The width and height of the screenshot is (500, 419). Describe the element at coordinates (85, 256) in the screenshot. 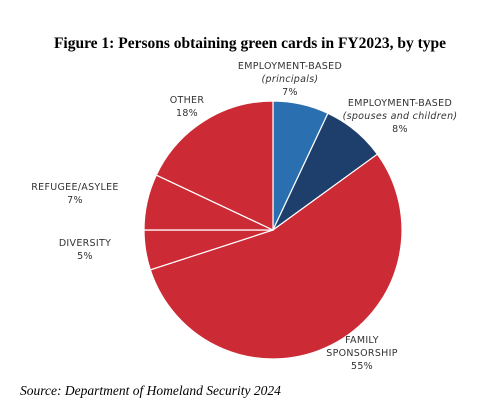

I see `value-label: 5%` at that location.